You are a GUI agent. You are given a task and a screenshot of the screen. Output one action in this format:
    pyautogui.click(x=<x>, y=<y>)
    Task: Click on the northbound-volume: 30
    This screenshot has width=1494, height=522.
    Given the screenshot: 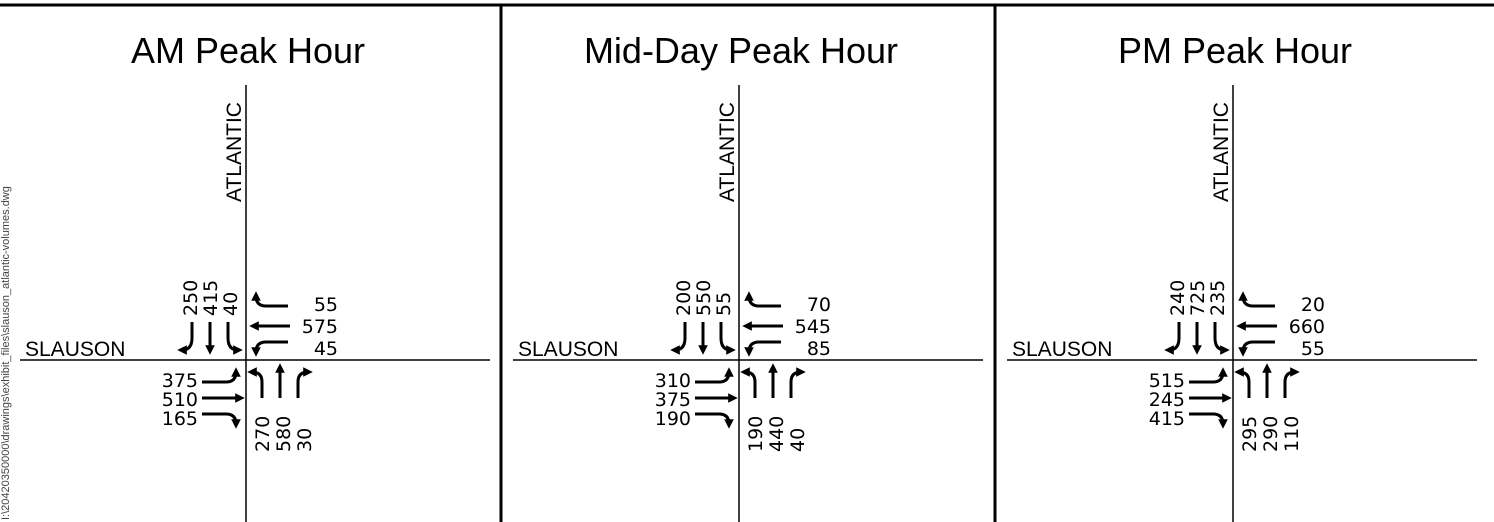 What is the action you would take?
    pyautogui.click(x=305, y=440)
    